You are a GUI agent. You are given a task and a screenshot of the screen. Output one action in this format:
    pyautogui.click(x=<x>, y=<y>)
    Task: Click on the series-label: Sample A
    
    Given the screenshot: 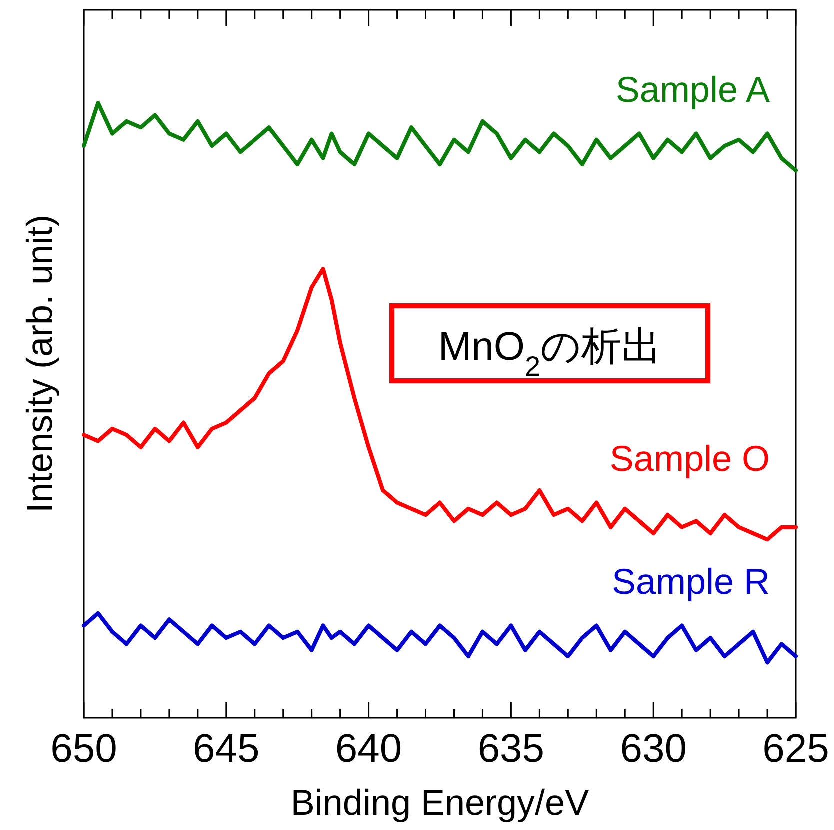 What is the action you would take?
    pyautogui.click(x=693, y=89)
    